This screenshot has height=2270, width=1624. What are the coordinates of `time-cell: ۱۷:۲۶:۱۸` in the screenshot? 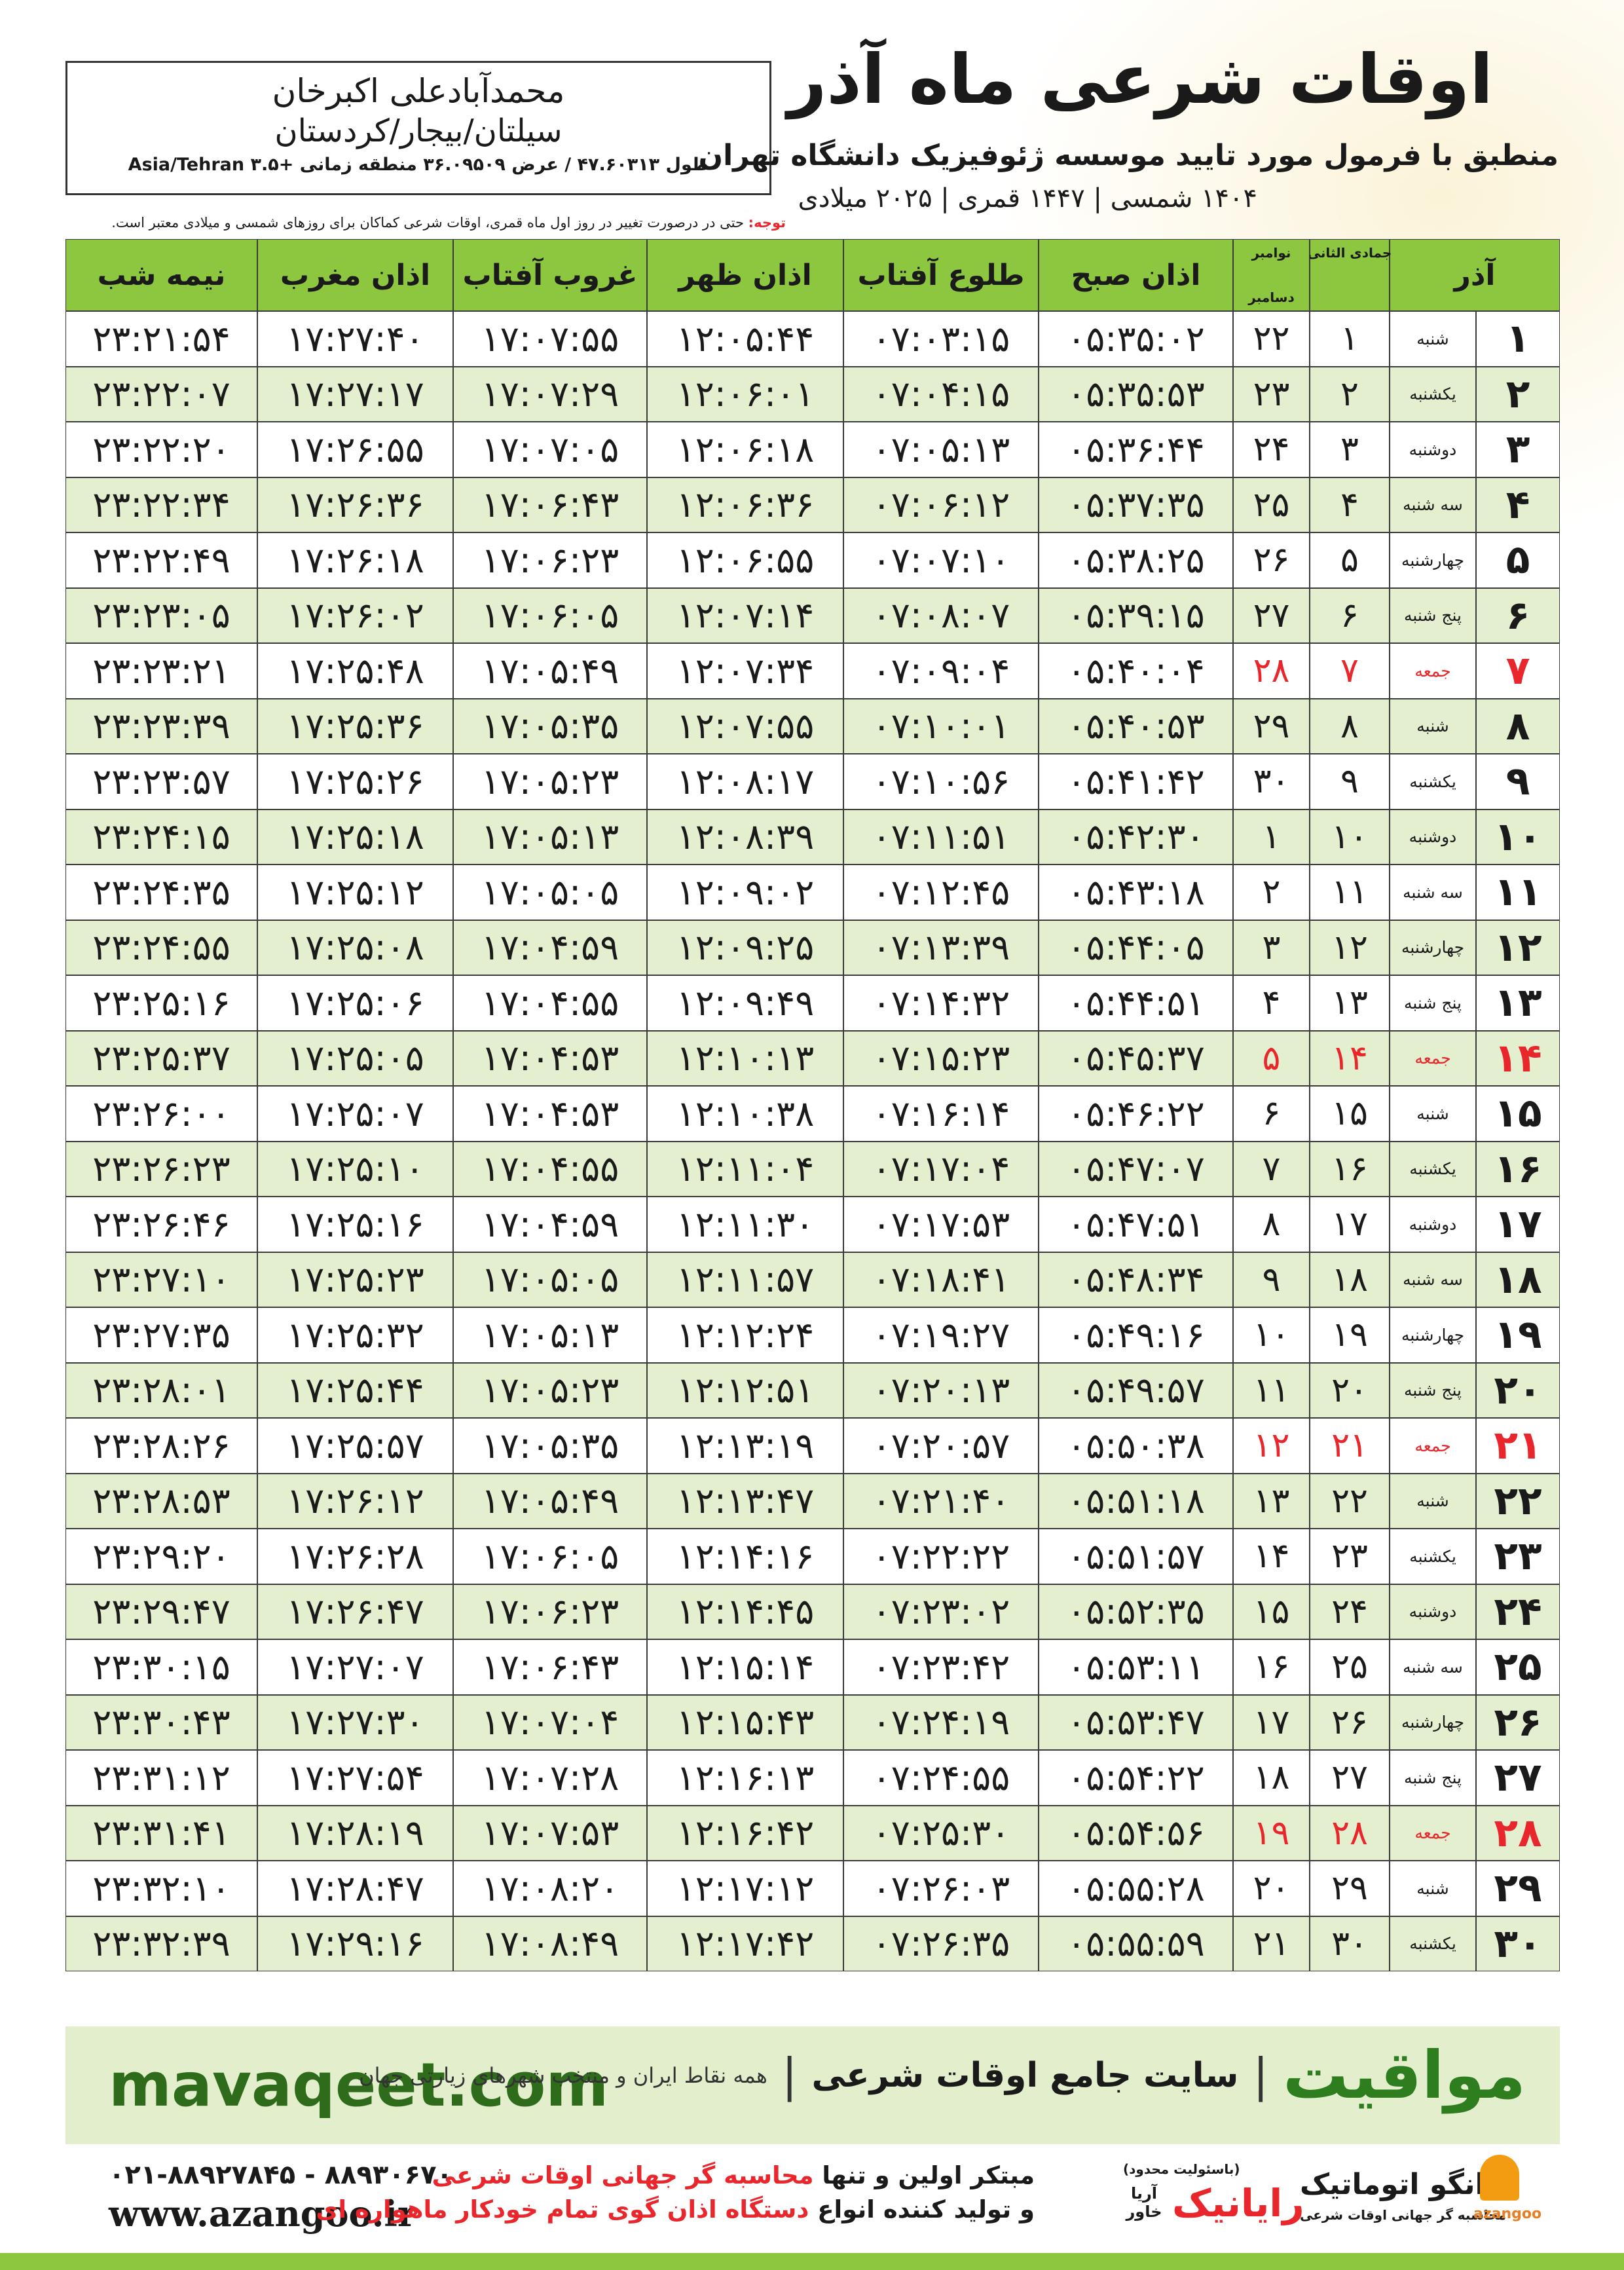 It's located at (355, 560).